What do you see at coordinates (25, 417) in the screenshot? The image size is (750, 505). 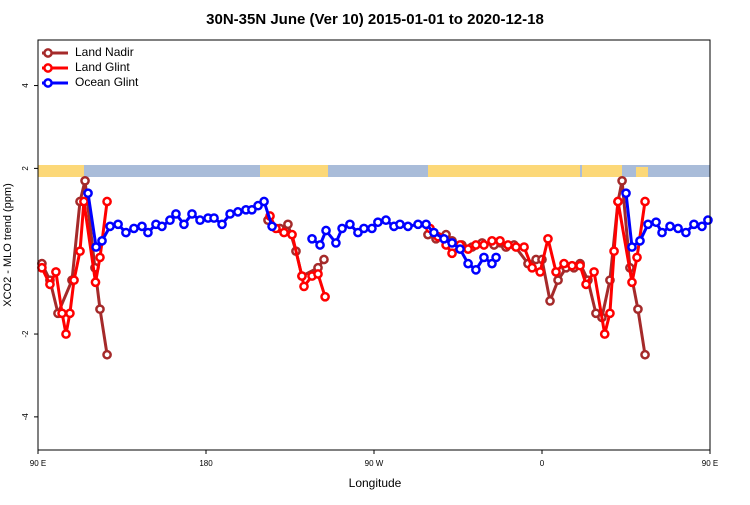 I see `y-tick-label: -4` at bounding box center [25, 417].